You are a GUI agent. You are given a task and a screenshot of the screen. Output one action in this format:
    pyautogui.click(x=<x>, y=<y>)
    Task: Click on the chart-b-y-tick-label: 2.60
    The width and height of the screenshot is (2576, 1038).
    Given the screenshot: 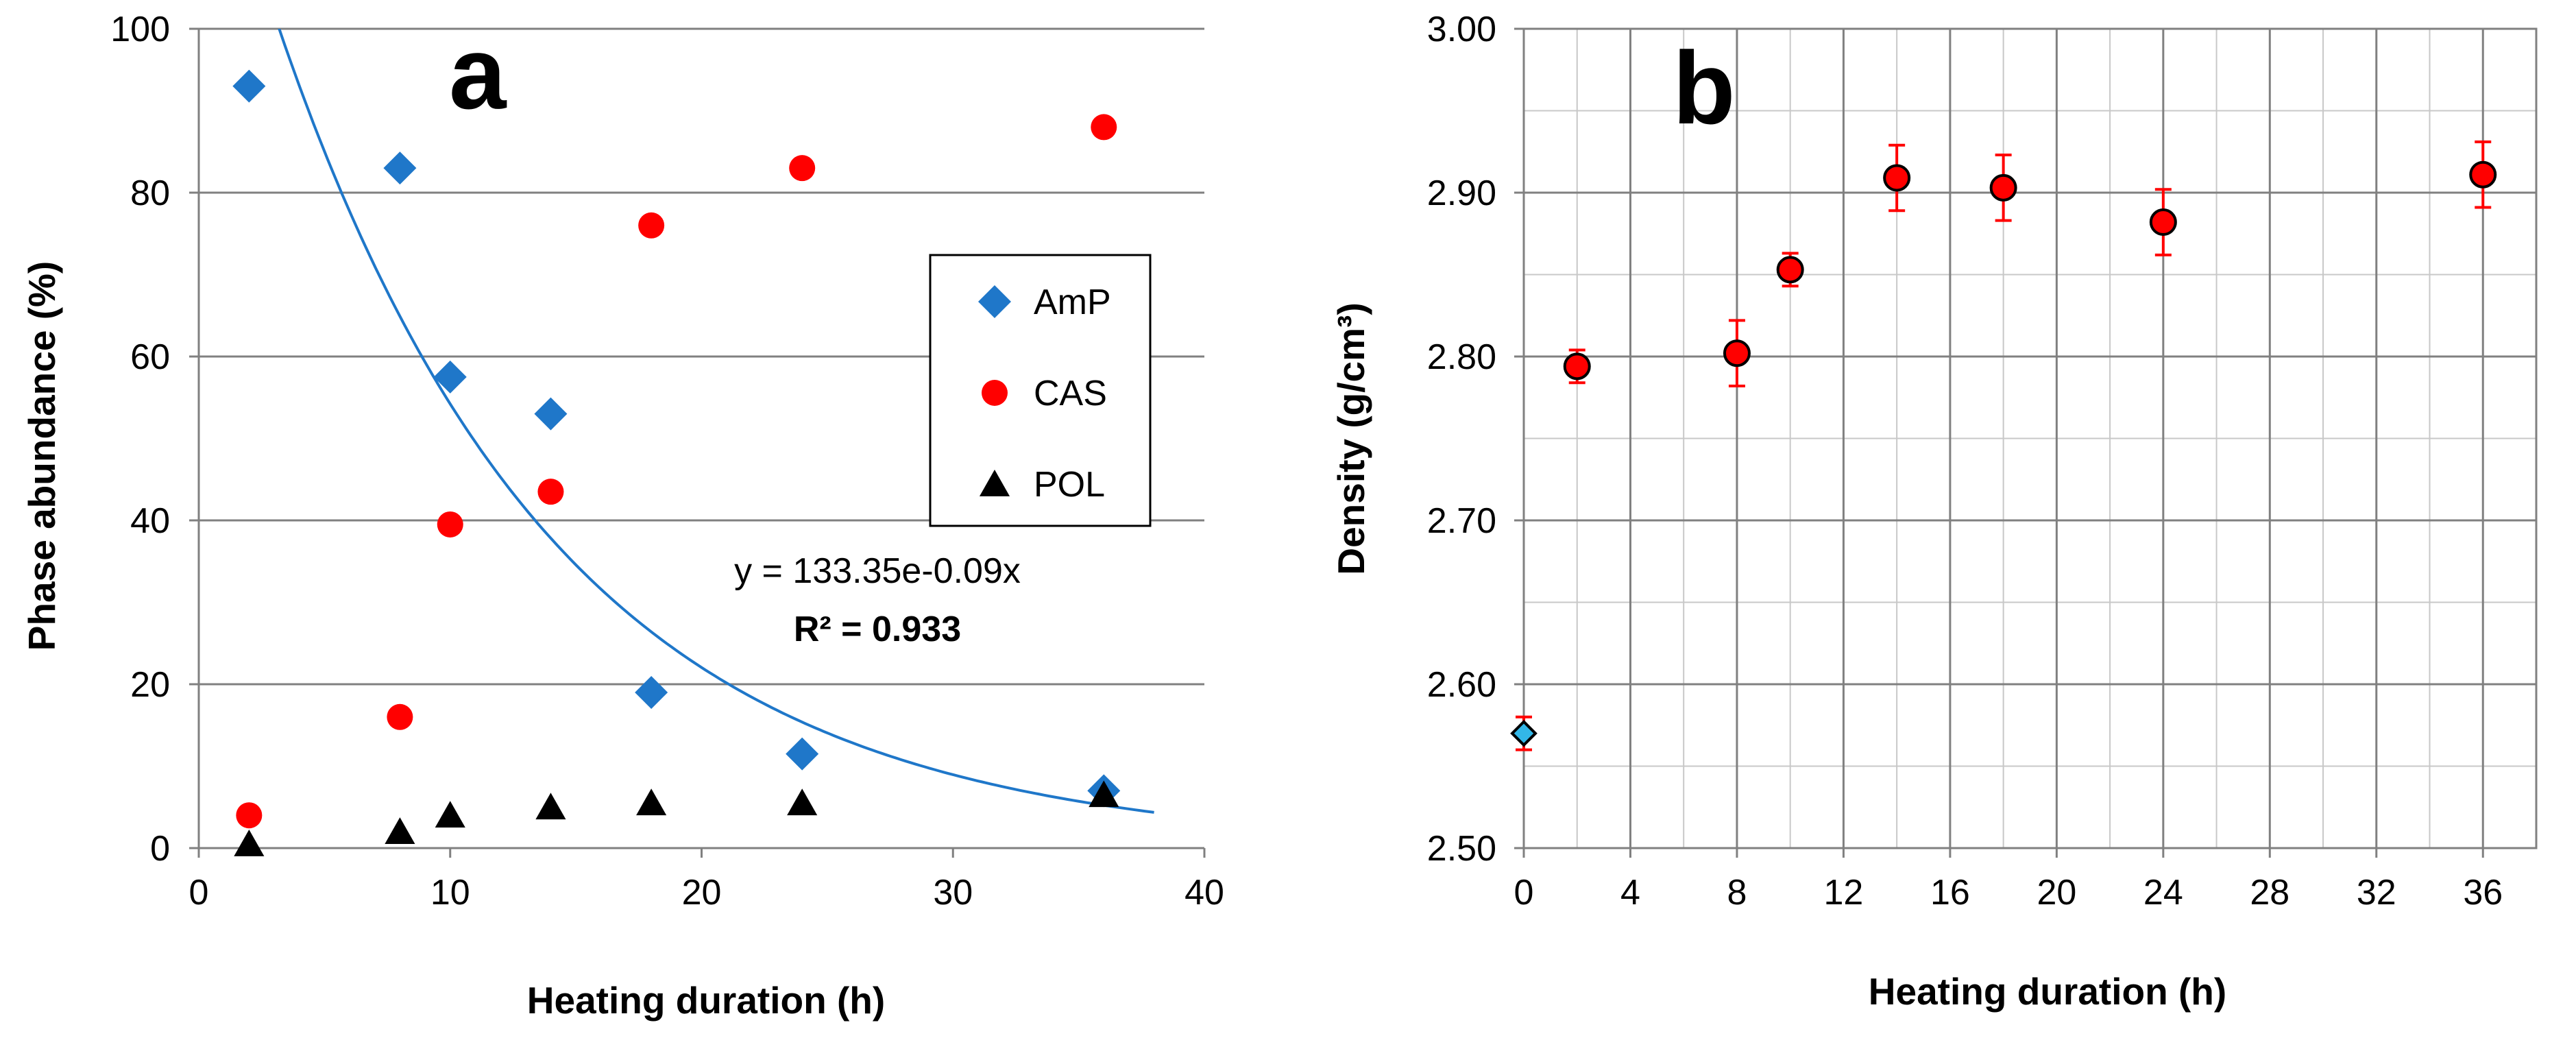 What is the action you would take?
    pyautogui.click(x=1461, y=685)
    